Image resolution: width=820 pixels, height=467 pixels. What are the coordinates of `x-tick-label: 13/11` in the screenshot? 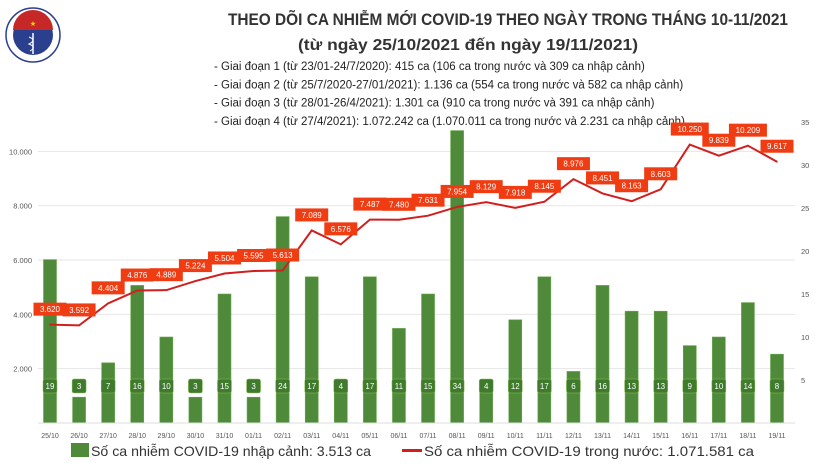 It's located at (602, 436).